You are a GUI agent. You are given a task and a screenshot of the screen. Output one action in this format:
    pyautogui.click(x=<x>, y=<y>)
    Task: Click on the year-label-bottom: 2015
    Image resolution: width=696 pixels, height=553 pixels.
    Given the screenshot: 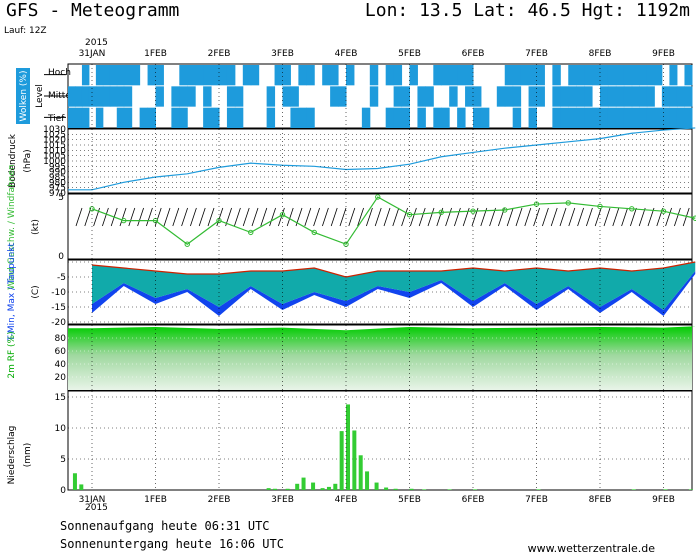 What is the action you would take?
    pyautogui.click(x=96, y=508)
    